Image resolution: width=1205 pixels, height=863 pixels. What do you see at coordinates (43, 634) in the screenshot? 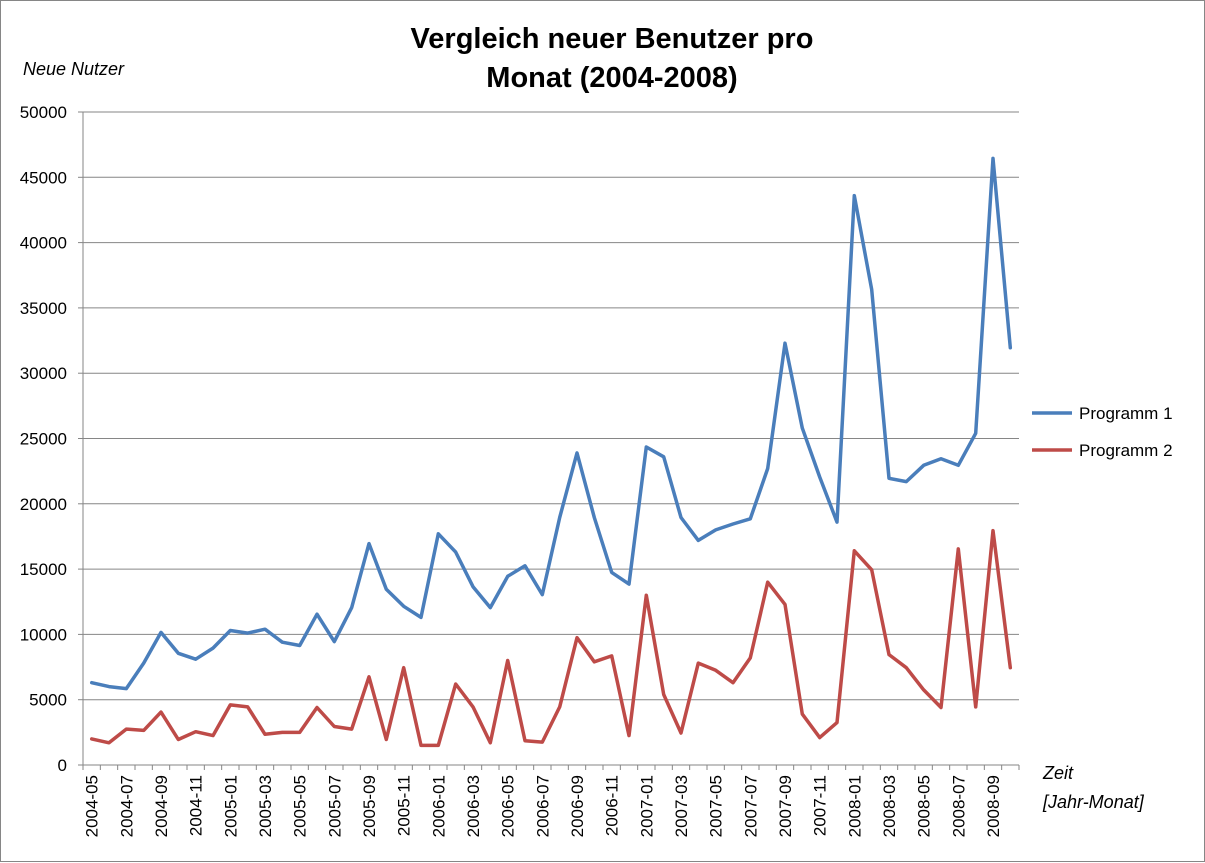
I see `y-tick-label: 10000` at bounding box center [43, 634].